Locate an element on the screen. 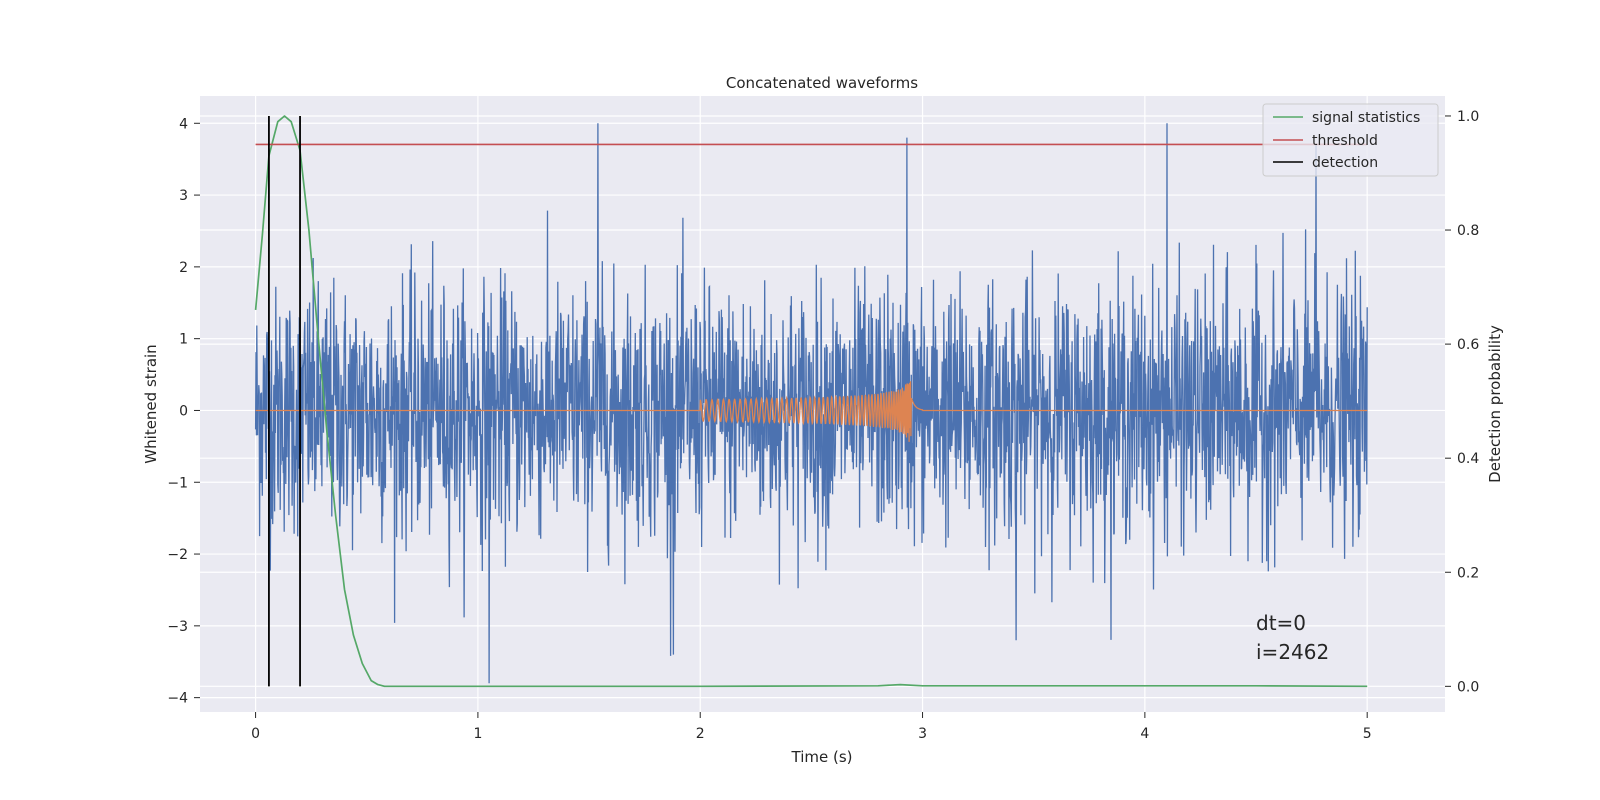 This screenshot has width=1600, height=800. y-left-axis-label: Whitened strain is located at coordinates (151, 403).